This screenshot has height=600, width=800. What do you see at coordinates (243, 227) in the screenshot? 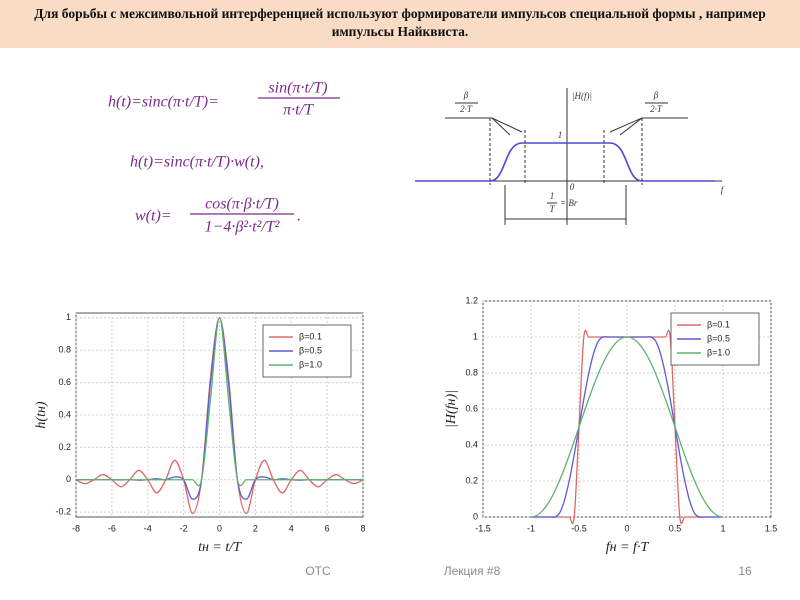
I see `formula-den: 1−4·β²·t²/T²` at bounding box center [243, 227].